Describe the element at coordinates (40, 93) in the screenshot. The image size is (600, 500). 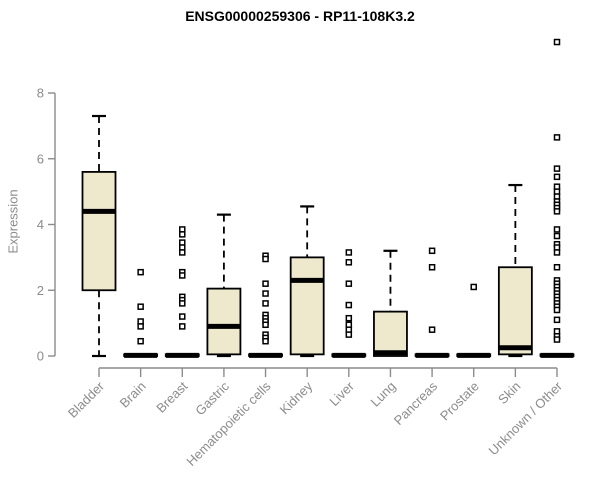
I see `y-tick-label: 8` at that location.